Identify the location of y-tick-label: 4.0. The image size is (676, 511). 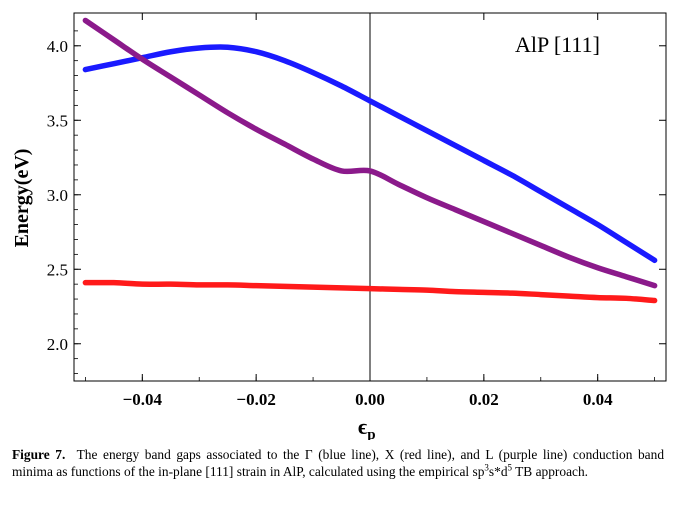
(57, 46).